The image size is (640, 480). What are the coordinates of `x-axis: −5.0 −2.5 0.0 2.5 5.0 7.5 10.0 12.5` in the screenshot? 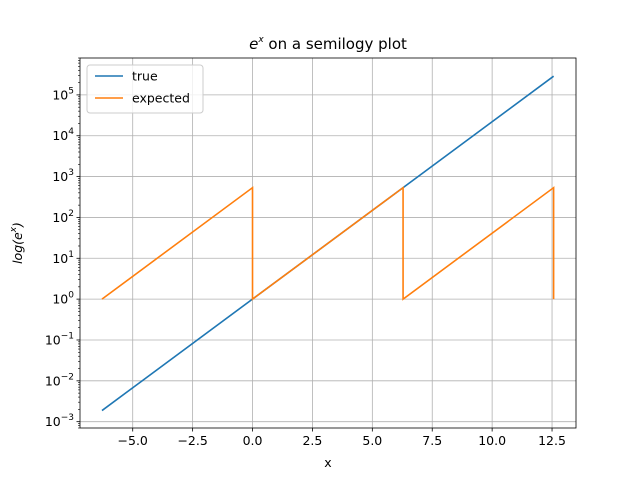 It's located at (342, 438).